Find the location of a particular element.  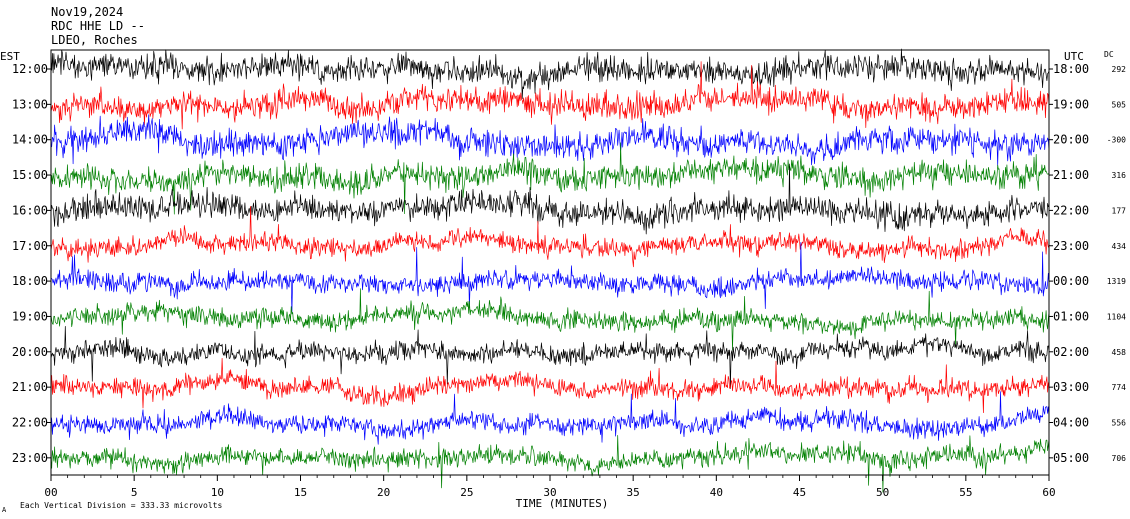

utc-hour-label: 05:00 is located at coordinates (1071, 458).